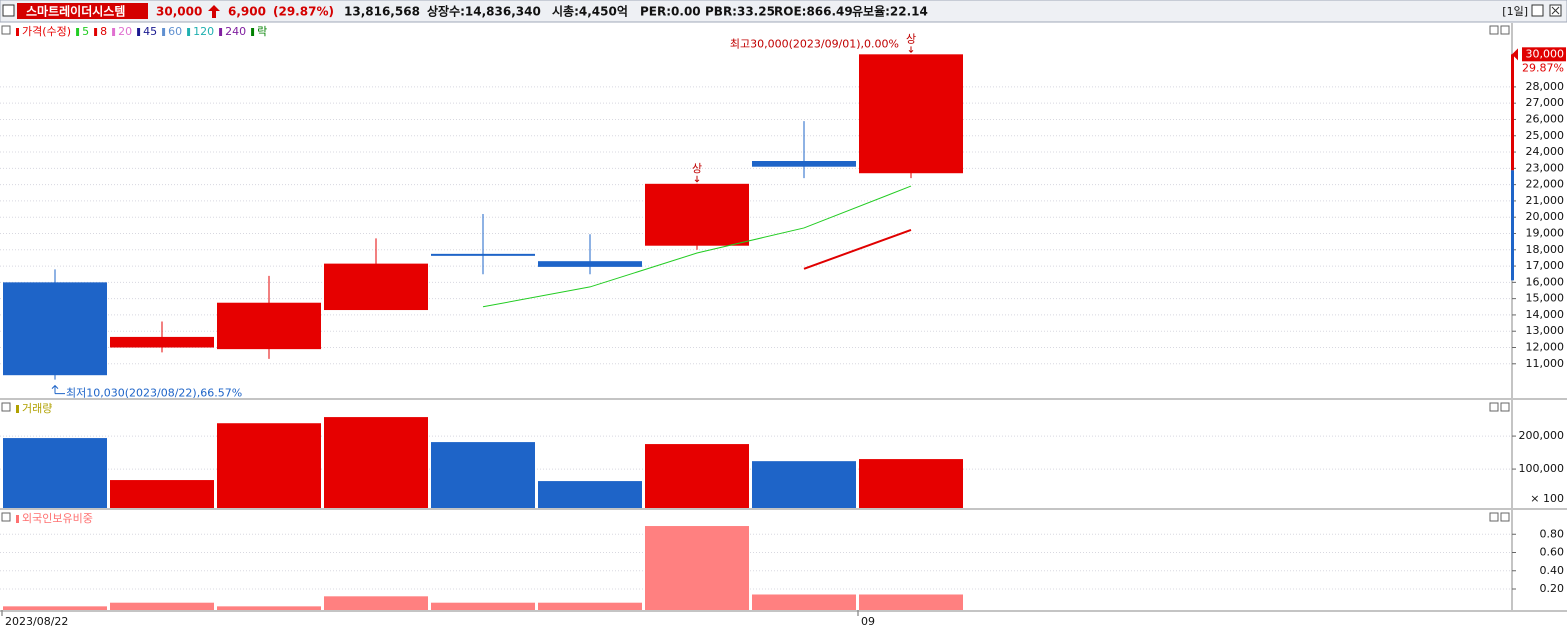 The height and width of the screenshot is (630, 1567). I want to click on y-tick-label: 20,000, so click(1545, 216).